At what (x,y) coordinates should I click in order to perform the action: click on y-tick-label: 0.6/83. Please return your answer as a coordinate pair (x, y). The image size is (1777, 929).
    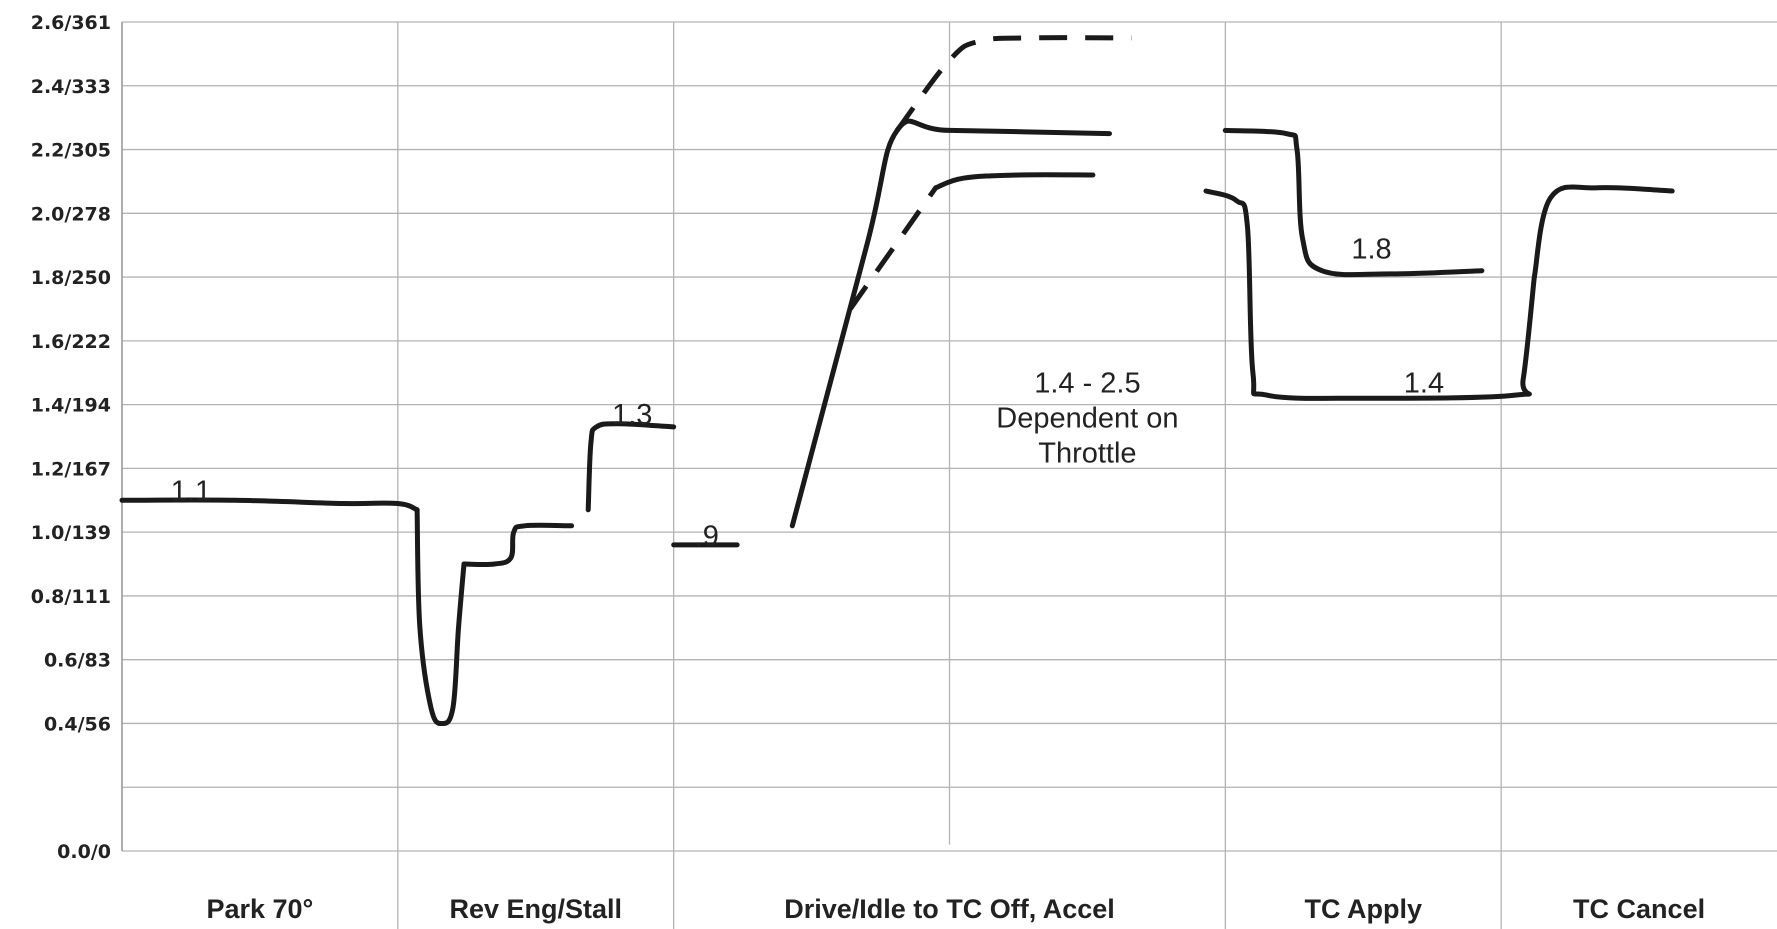
    Looking at the image, I should click on (77, 661).